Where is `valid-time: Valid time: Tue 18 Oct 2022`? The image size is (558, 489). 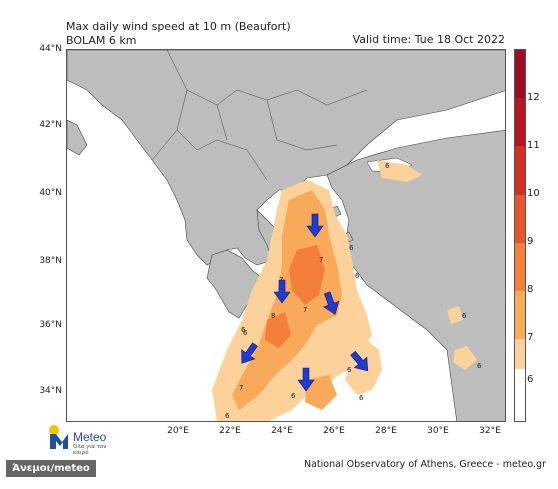 valid-time: Valid time: Tue 18 Oct 2022 is located at coordinates (428, 39).